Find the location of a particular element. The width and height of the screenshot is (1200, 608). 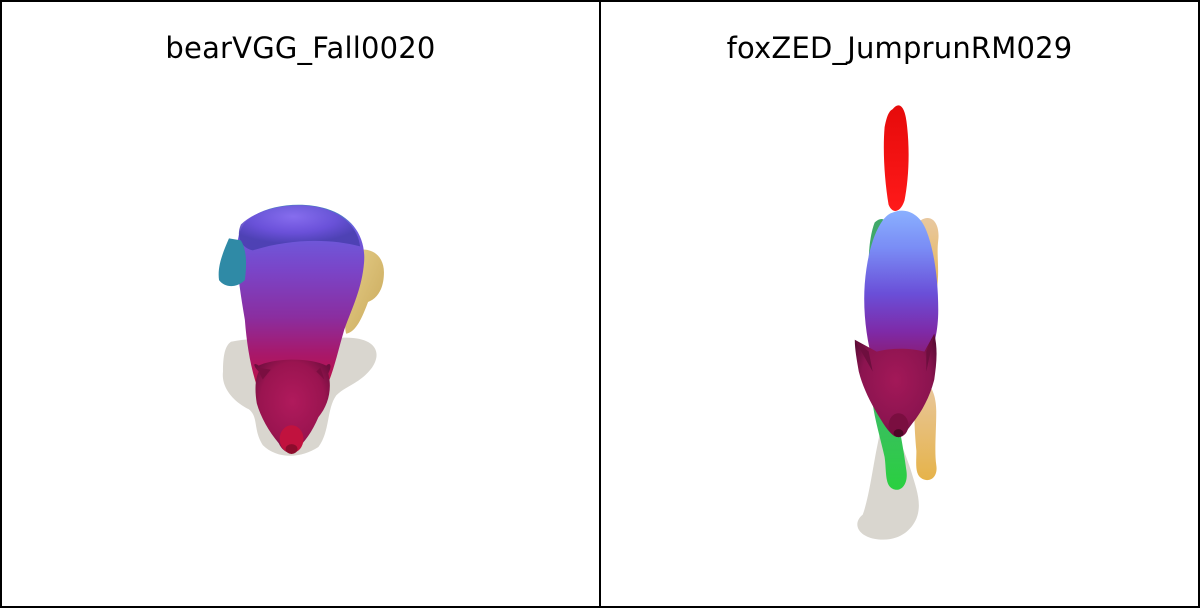

fox-snout is located at coordinates (898, 425).